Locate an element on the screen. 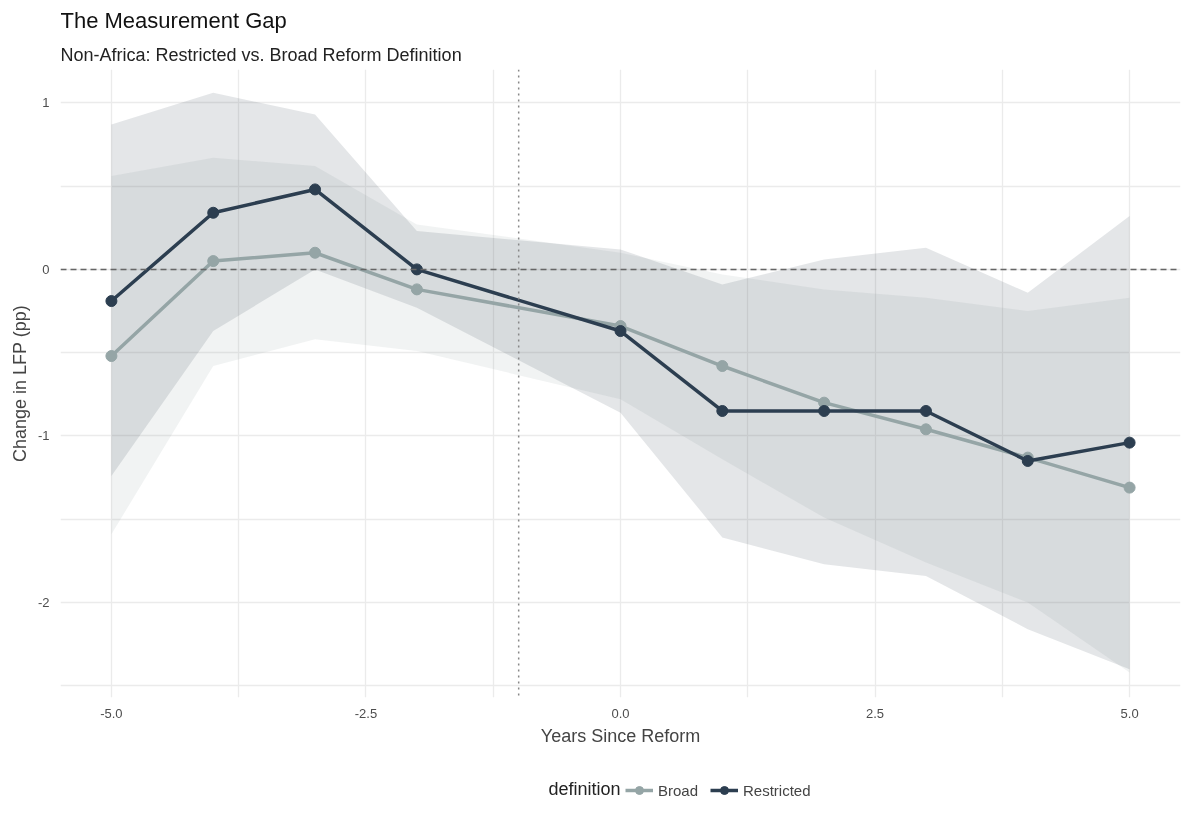 This screenshot has height=823, width=1192. y-tick-label: -2 is located at coordinates (43, 603).